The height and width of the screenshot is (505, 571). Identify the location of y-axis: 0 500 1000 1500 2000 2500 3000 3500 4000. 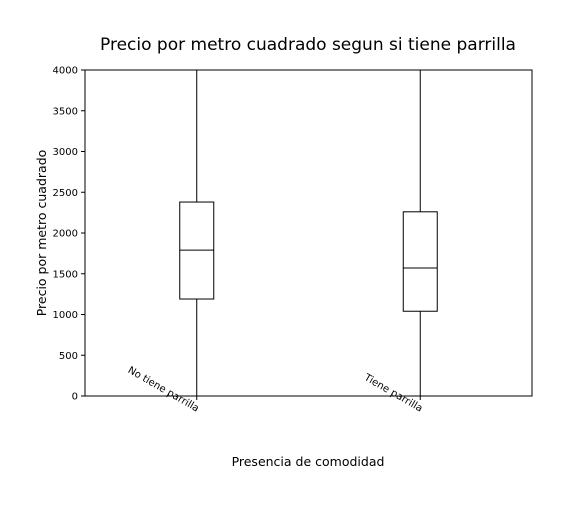
(69, 234).